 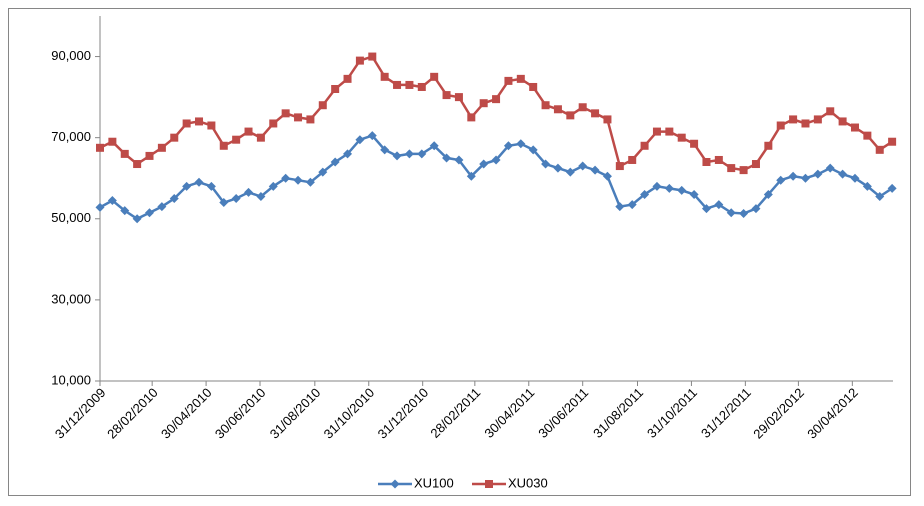 I want to click on legend-label: XU100, so click(x=434, y=482).